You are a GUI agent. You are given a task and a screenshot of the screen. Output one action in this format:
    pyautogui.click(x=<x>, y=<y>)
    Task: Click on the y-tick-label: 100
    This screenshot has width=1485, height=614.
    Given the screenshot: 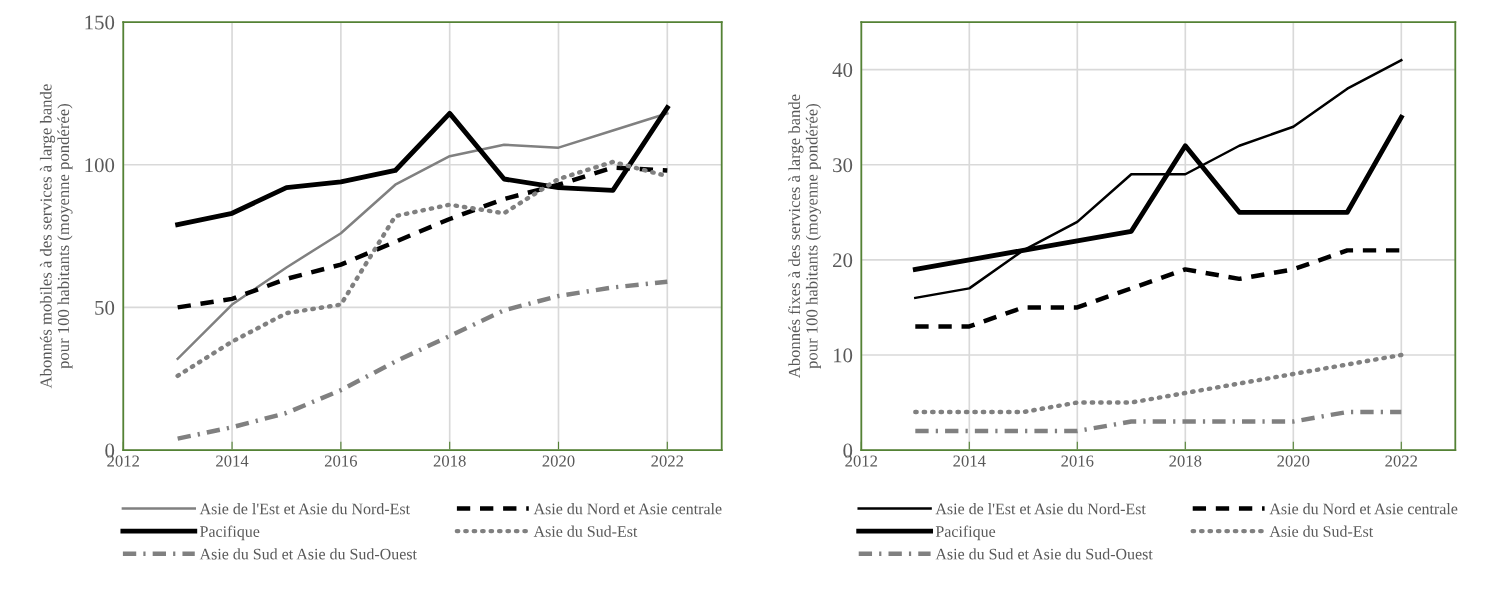 What is the action you would take?
    pyautogui.click(x=100, y=165)
    